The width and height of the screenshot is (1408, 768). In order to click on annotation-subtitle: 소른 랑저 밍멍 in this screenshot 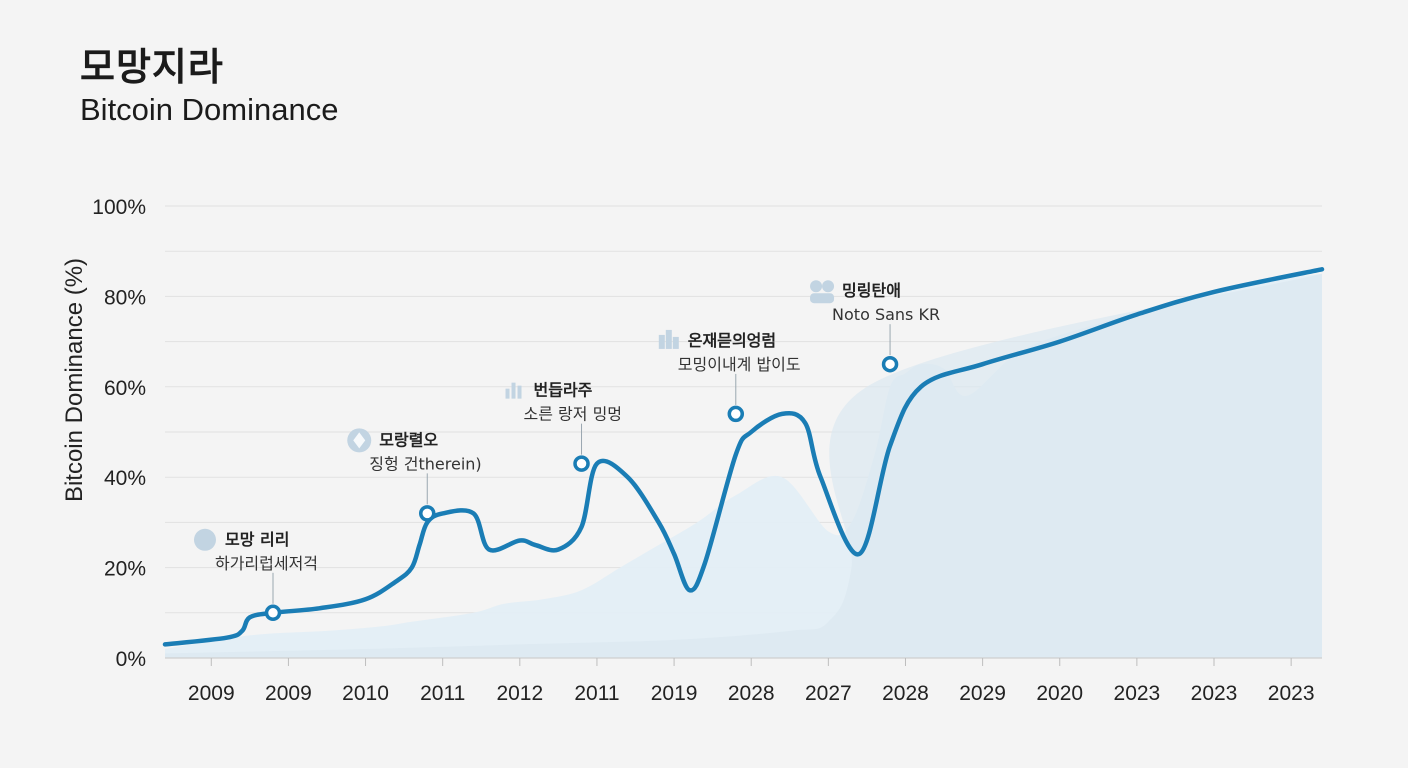, I will do `click(573, 414)`.